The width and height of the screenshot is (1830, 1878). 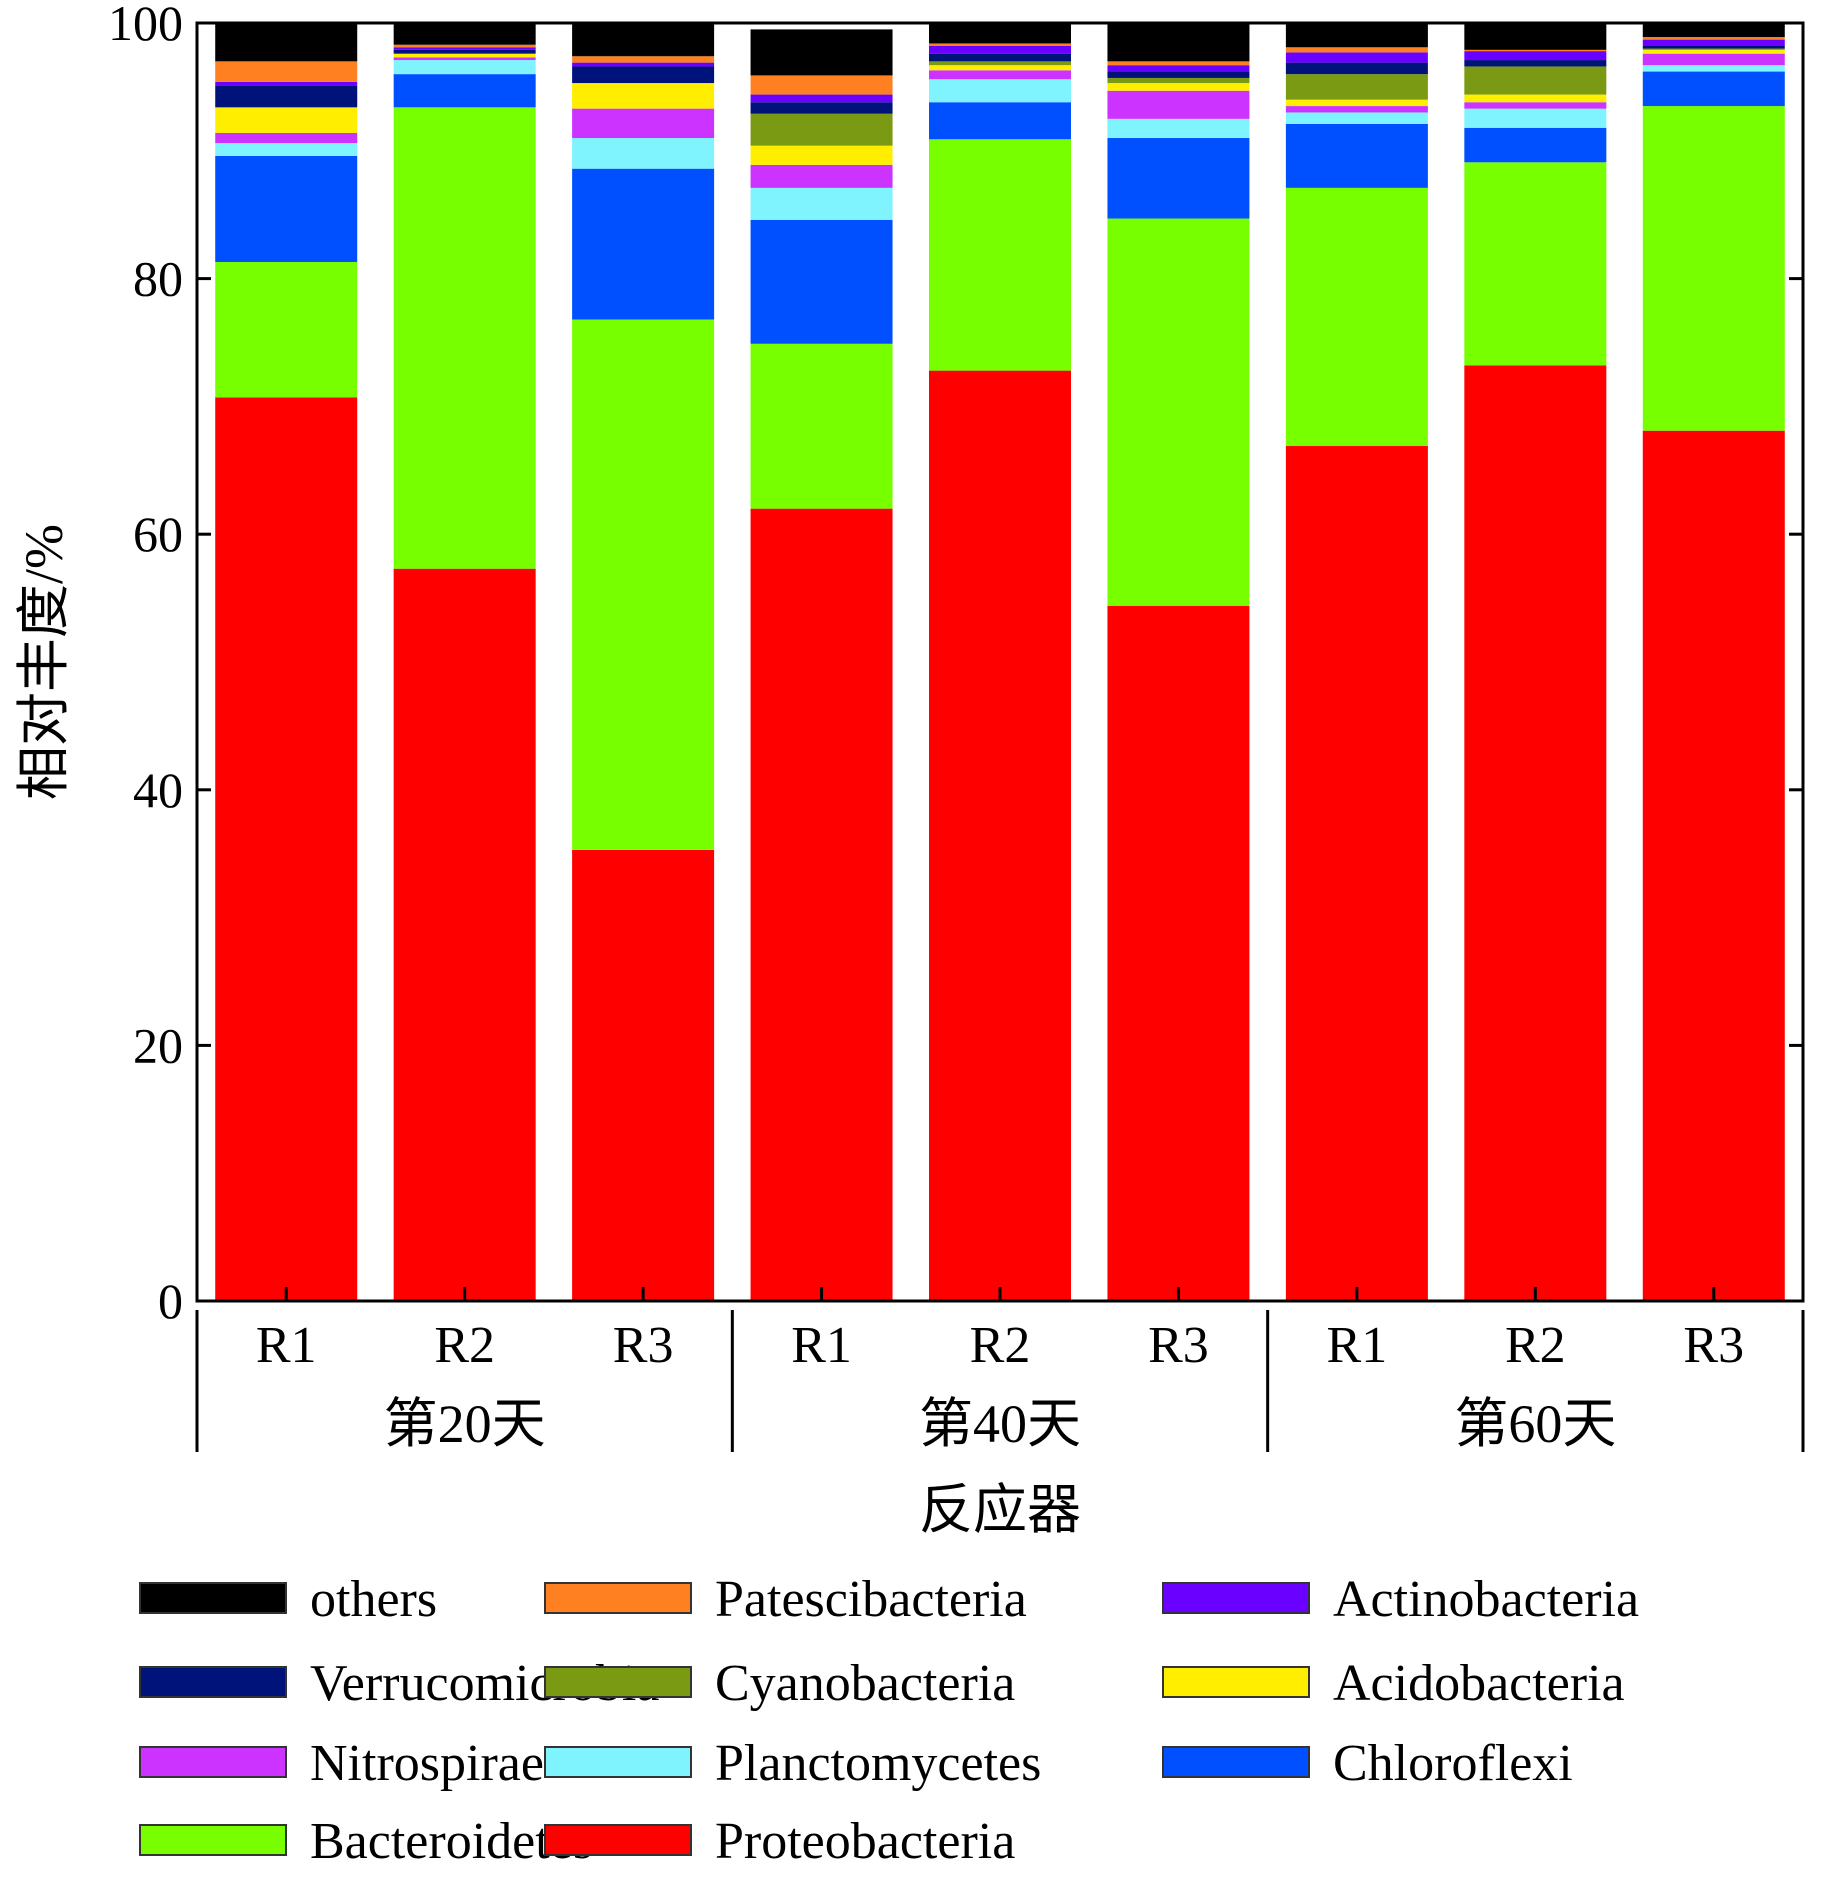 What do you see at coordinates (366, 1841) in the screenshot?
I see `legend-item: Bacteroidetes` at bounding box center [366, 1841].